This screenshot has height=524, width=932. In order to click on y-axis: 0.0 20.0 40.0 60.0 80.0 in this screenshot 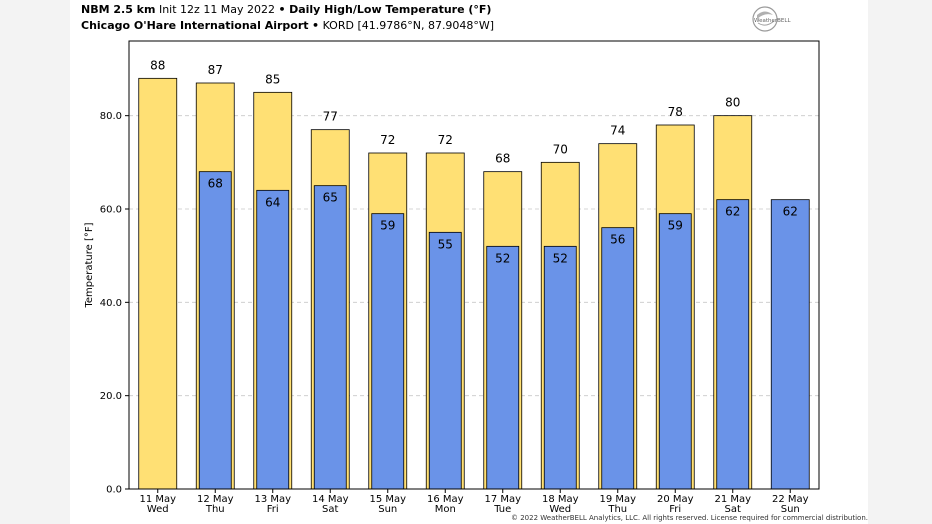, I will do `click(114, 303)`.